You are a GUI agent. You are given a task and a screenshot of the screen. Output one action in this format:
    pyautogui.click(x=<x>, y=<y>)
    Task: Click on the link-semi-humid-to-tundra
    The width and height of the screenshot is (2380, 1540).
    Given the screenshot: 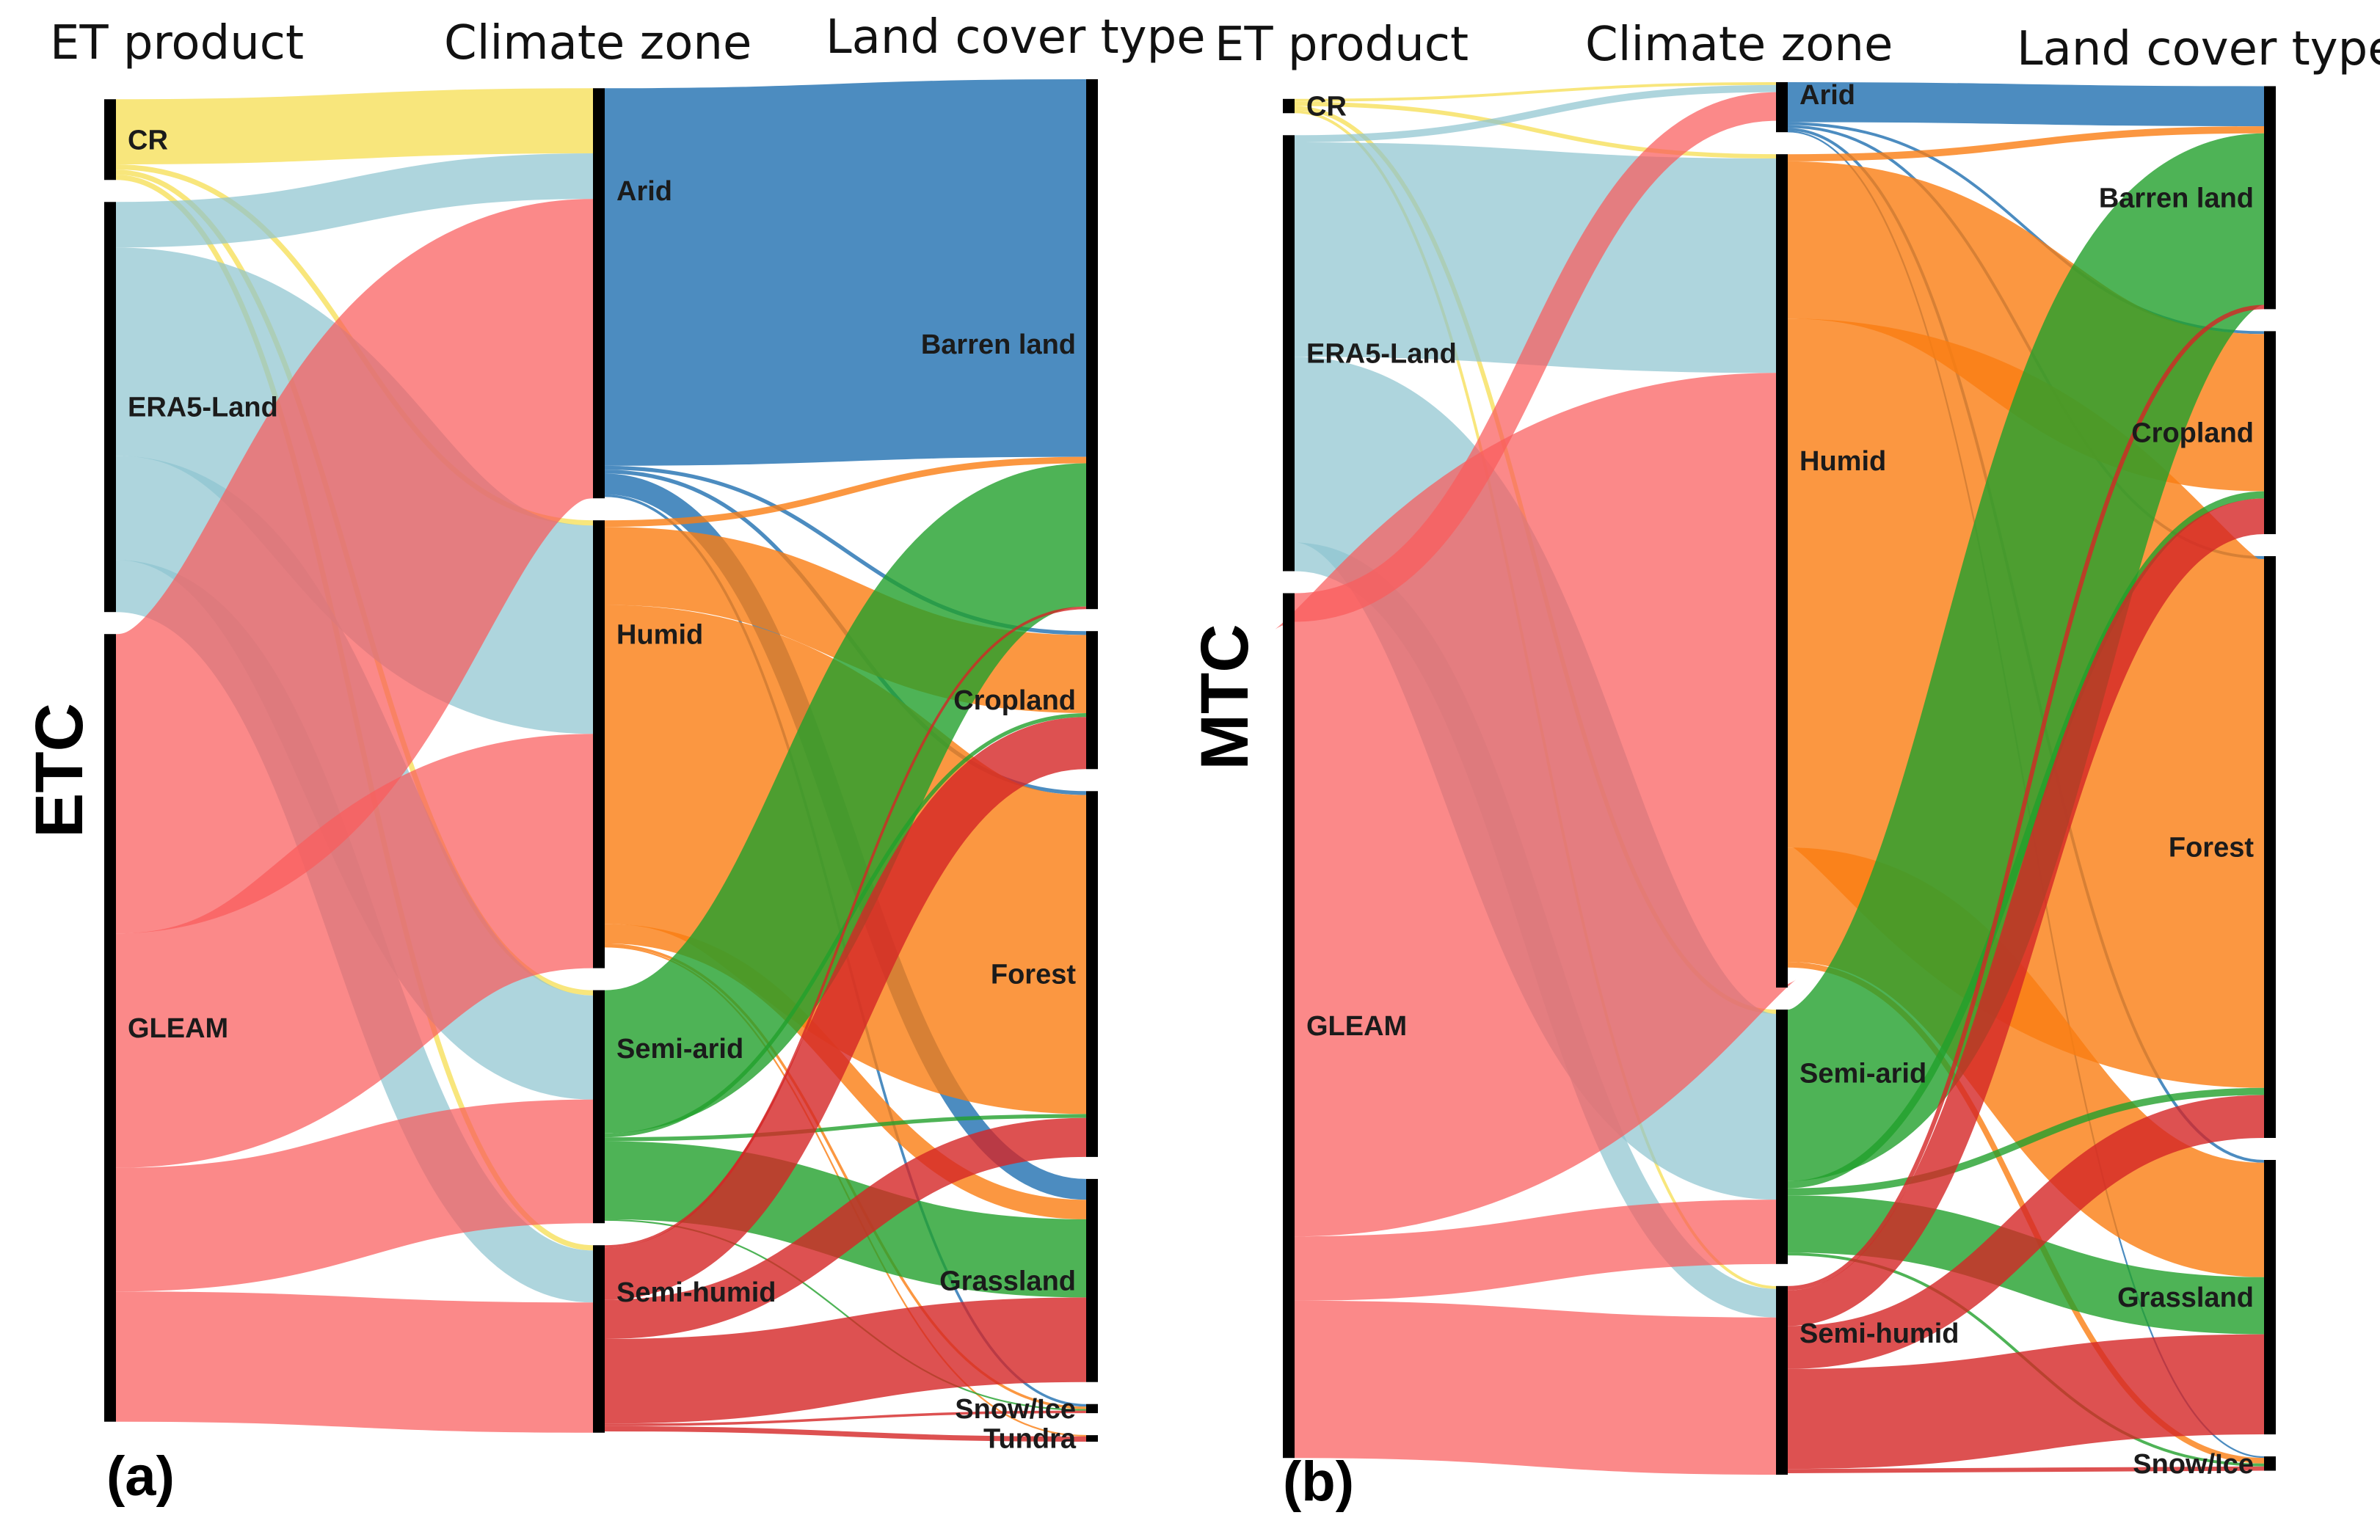 What is the action you would take?
    pyautogui.click(x=846, y=1434)
    